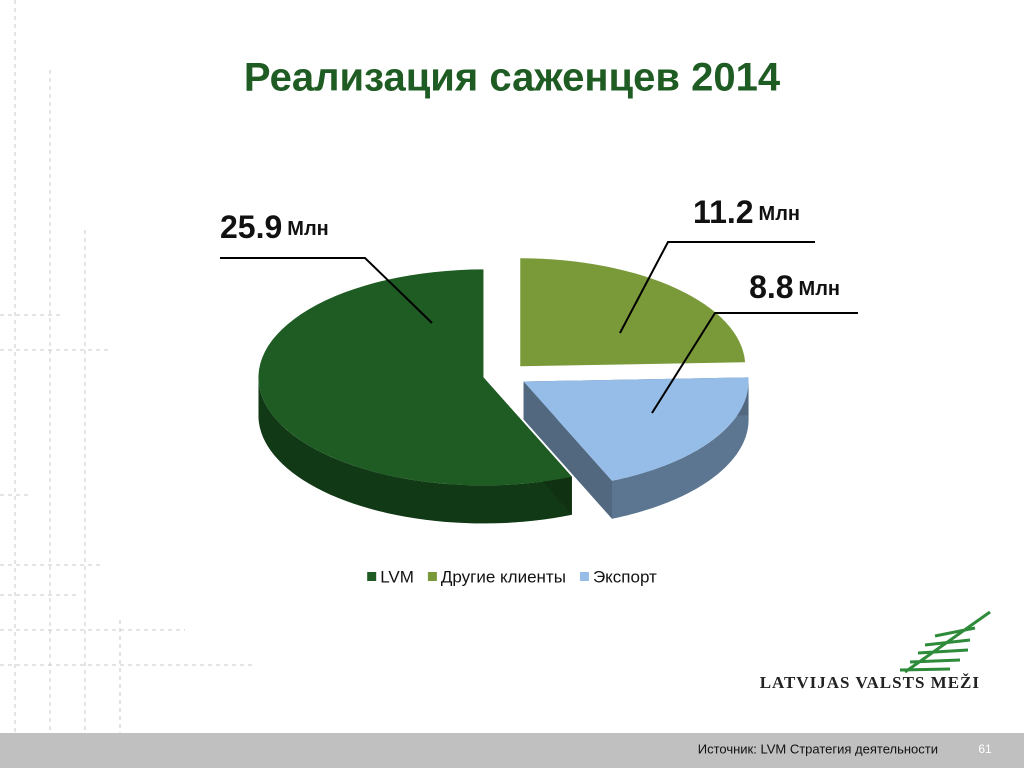 This screenshot has width=1024, height=768. I want to click on data-label: 25.9 Млн, so click(274, 227).